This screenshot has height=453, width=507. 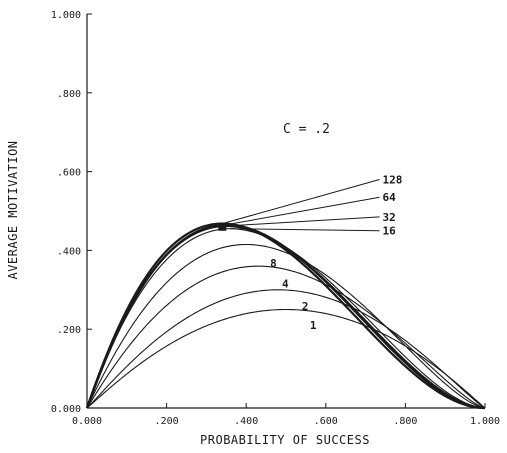 I want to click on series-label-128: 128, so click(x=393, y=179).